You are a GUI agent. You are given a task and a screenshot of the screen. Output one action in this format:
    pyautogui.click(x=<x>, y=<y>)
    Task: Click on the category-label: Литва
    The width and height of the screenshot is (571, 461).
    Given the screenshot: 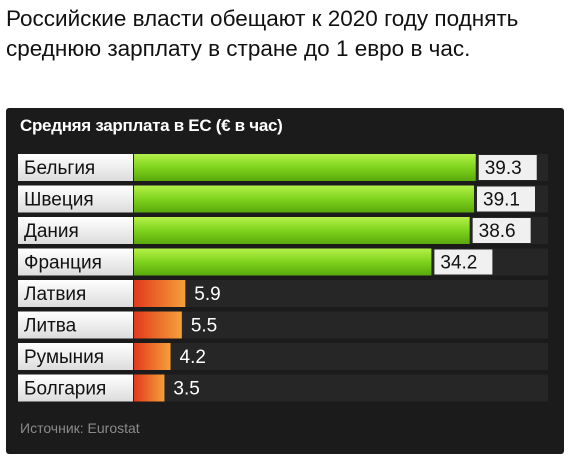 What is the action you would take?
    pyautogui.click(x=50, y=326)
    